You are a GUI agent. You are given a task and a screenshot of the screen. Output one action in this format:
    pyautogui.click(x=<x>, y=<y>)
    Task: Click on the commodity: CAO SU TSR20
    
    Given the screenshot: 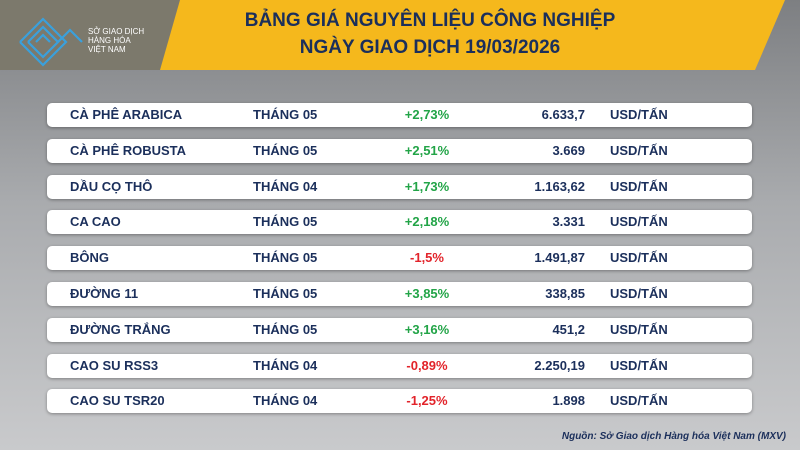 What is the action you would take?
    pyautogui.click(x=117, y=401)
    